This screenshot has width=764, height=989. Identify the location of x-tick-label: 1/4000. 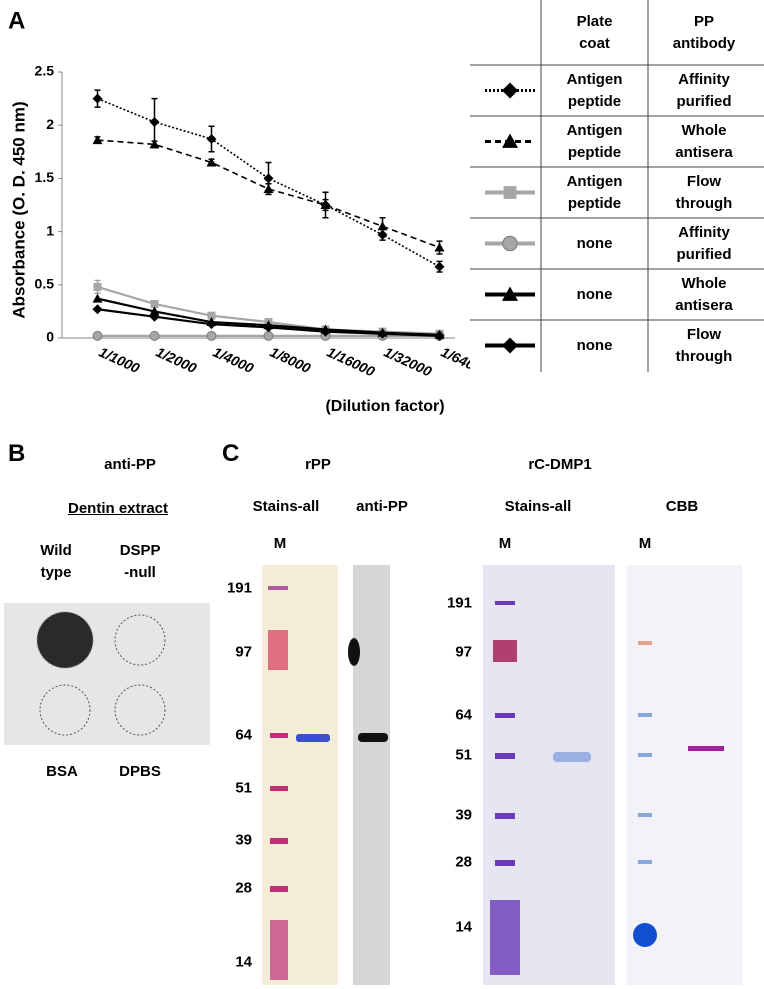
(234, 360).